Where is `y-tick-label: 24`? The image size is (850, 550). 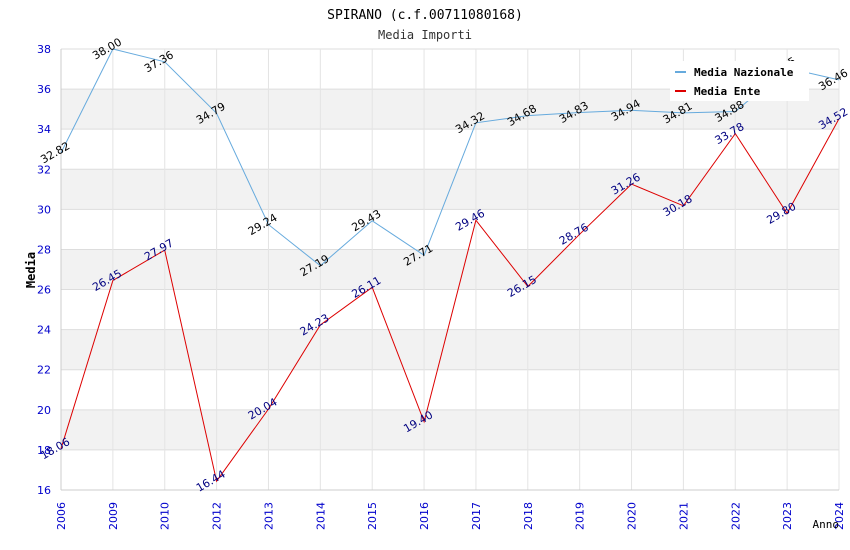 y-tick-label: 24 is located at coordinates (44, 330).